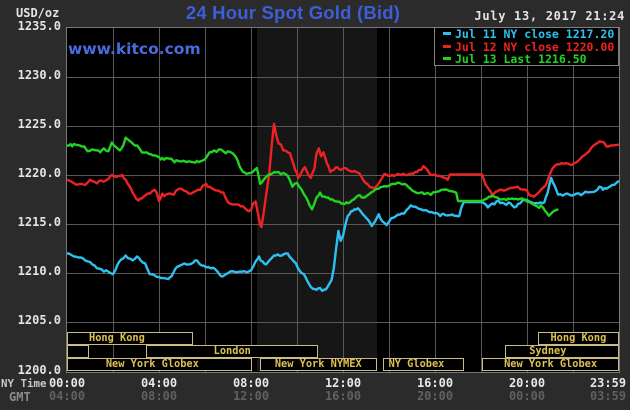 This screenshot has width=630, height=410. What do you see at coordinates (293, 12) in the screenshot?
I see `chart-title: 24 Hour Spot Gold (Bid)` at bounding box center [293, 12].